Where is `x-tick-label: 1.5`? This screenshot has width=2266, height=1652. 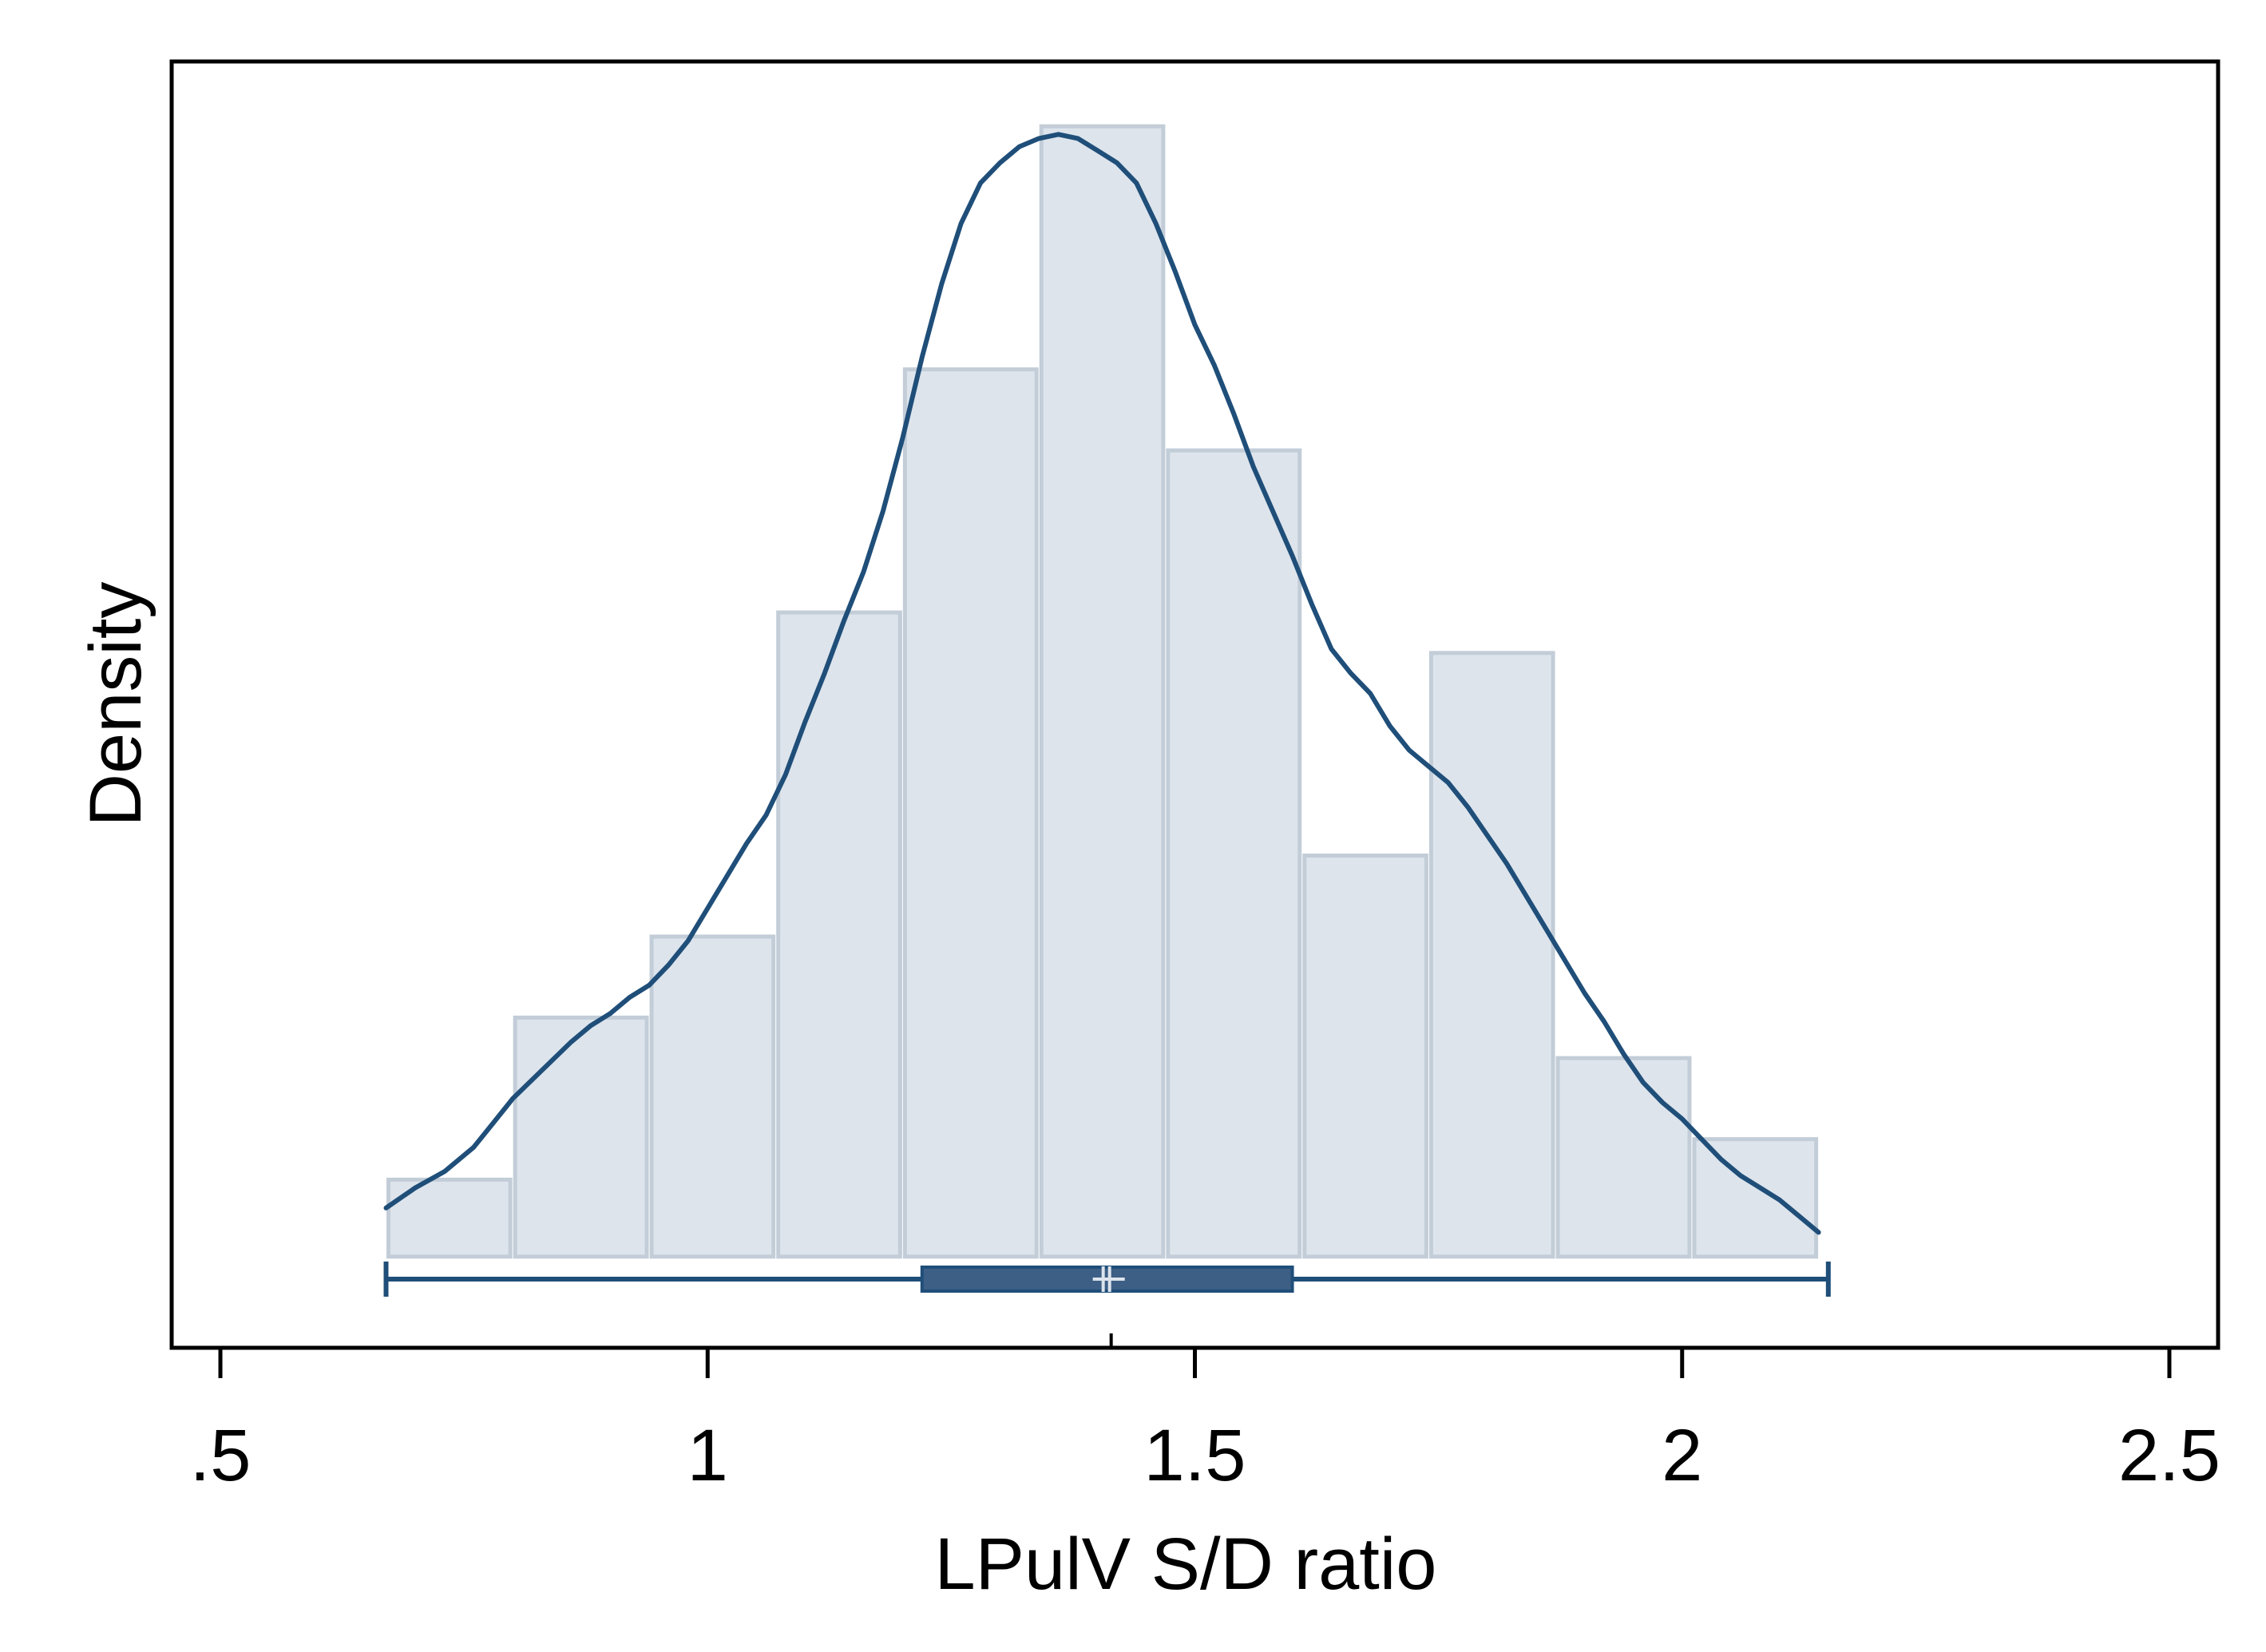
x-tick-label: 1.5 is located at coordinates (1195, 1455).